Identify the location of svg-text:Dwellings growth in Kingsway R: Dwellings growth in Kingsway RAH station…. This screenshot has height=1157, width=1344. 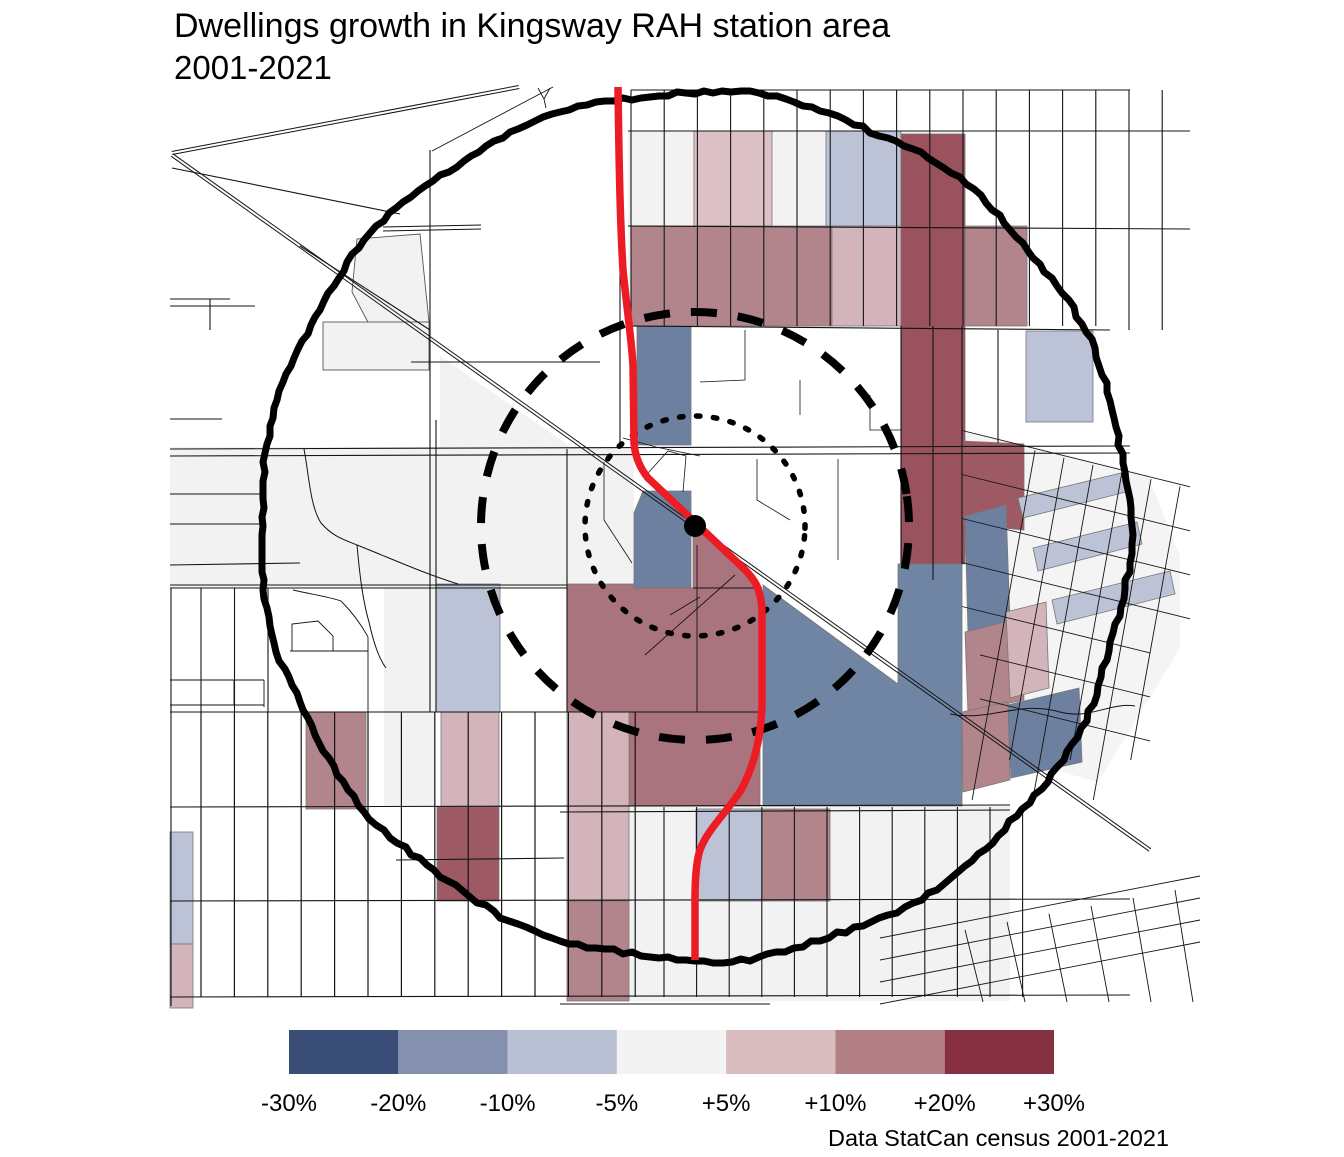
(532, 26).